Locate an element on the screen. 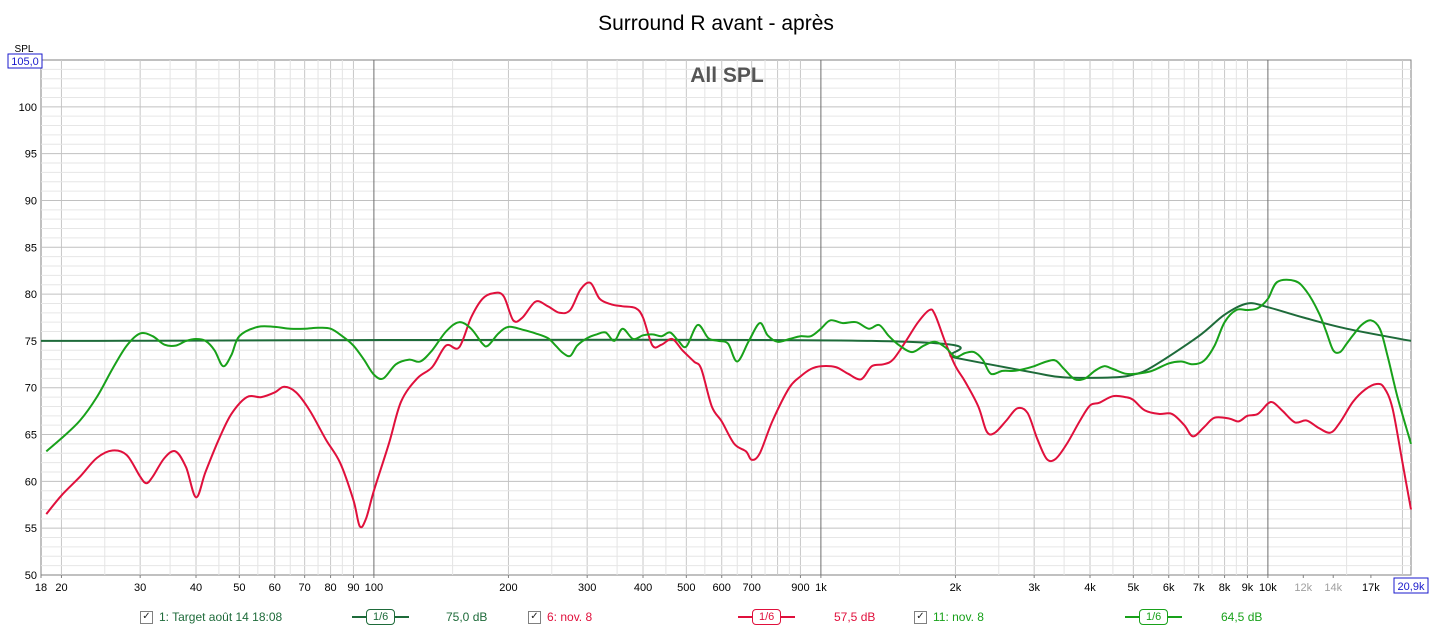  legend-value: 75,0 dB is located at coordinates (467, 617).